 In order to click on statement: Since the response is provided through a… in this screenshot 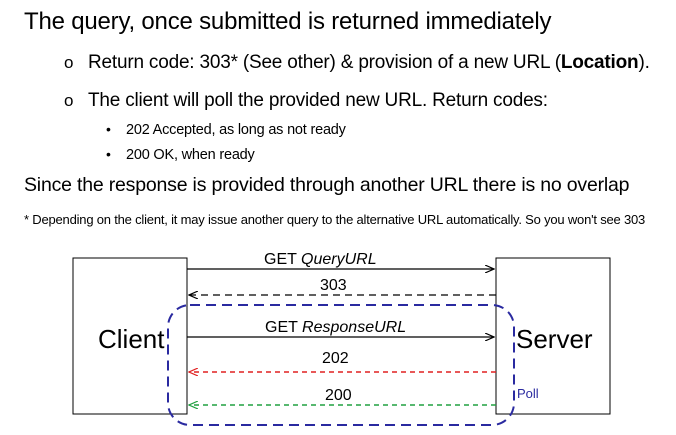, I will do `click(327, 185)`.